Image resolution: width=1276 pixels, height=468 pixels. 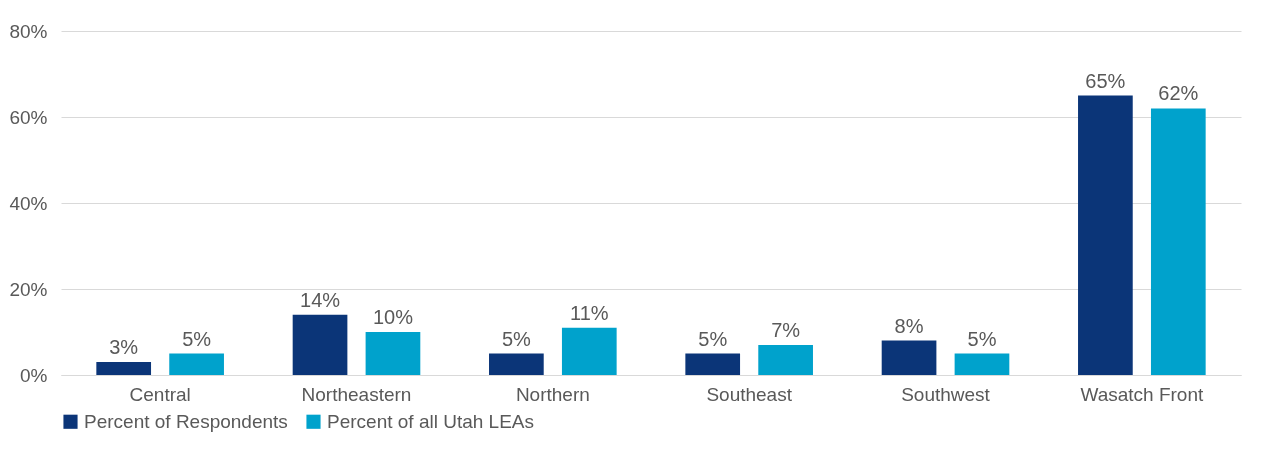 What do you see at coordinates (946, 394) in the screenshot?
I see `x-tick-label: Southwest` at bounding box center [946, 394].